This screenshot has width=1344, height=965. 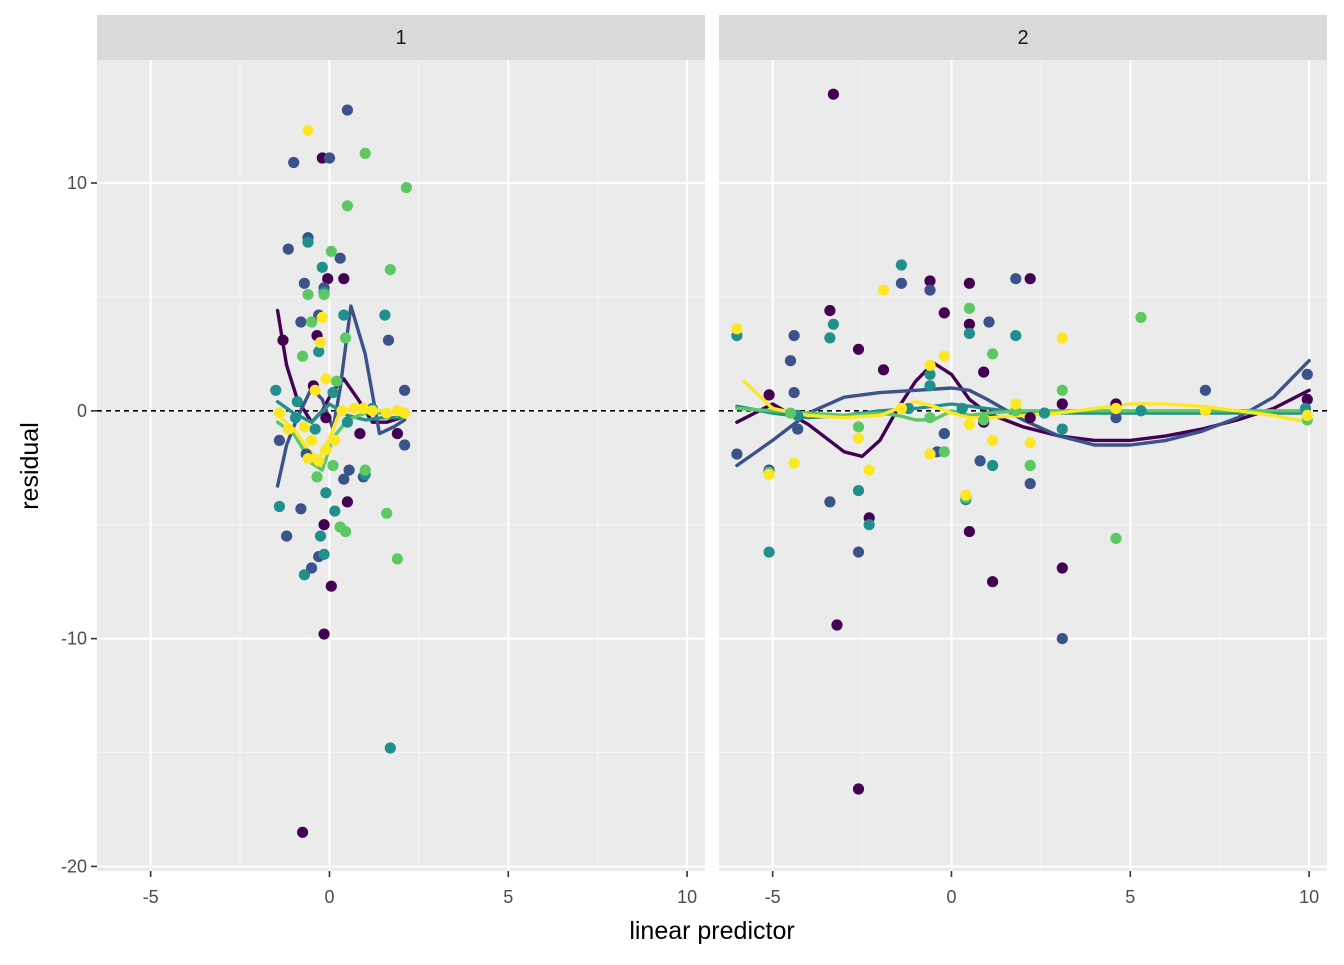 I want to click on x-axis-ticks-2: -5 0 5 10, so click(x=1042, y=889).